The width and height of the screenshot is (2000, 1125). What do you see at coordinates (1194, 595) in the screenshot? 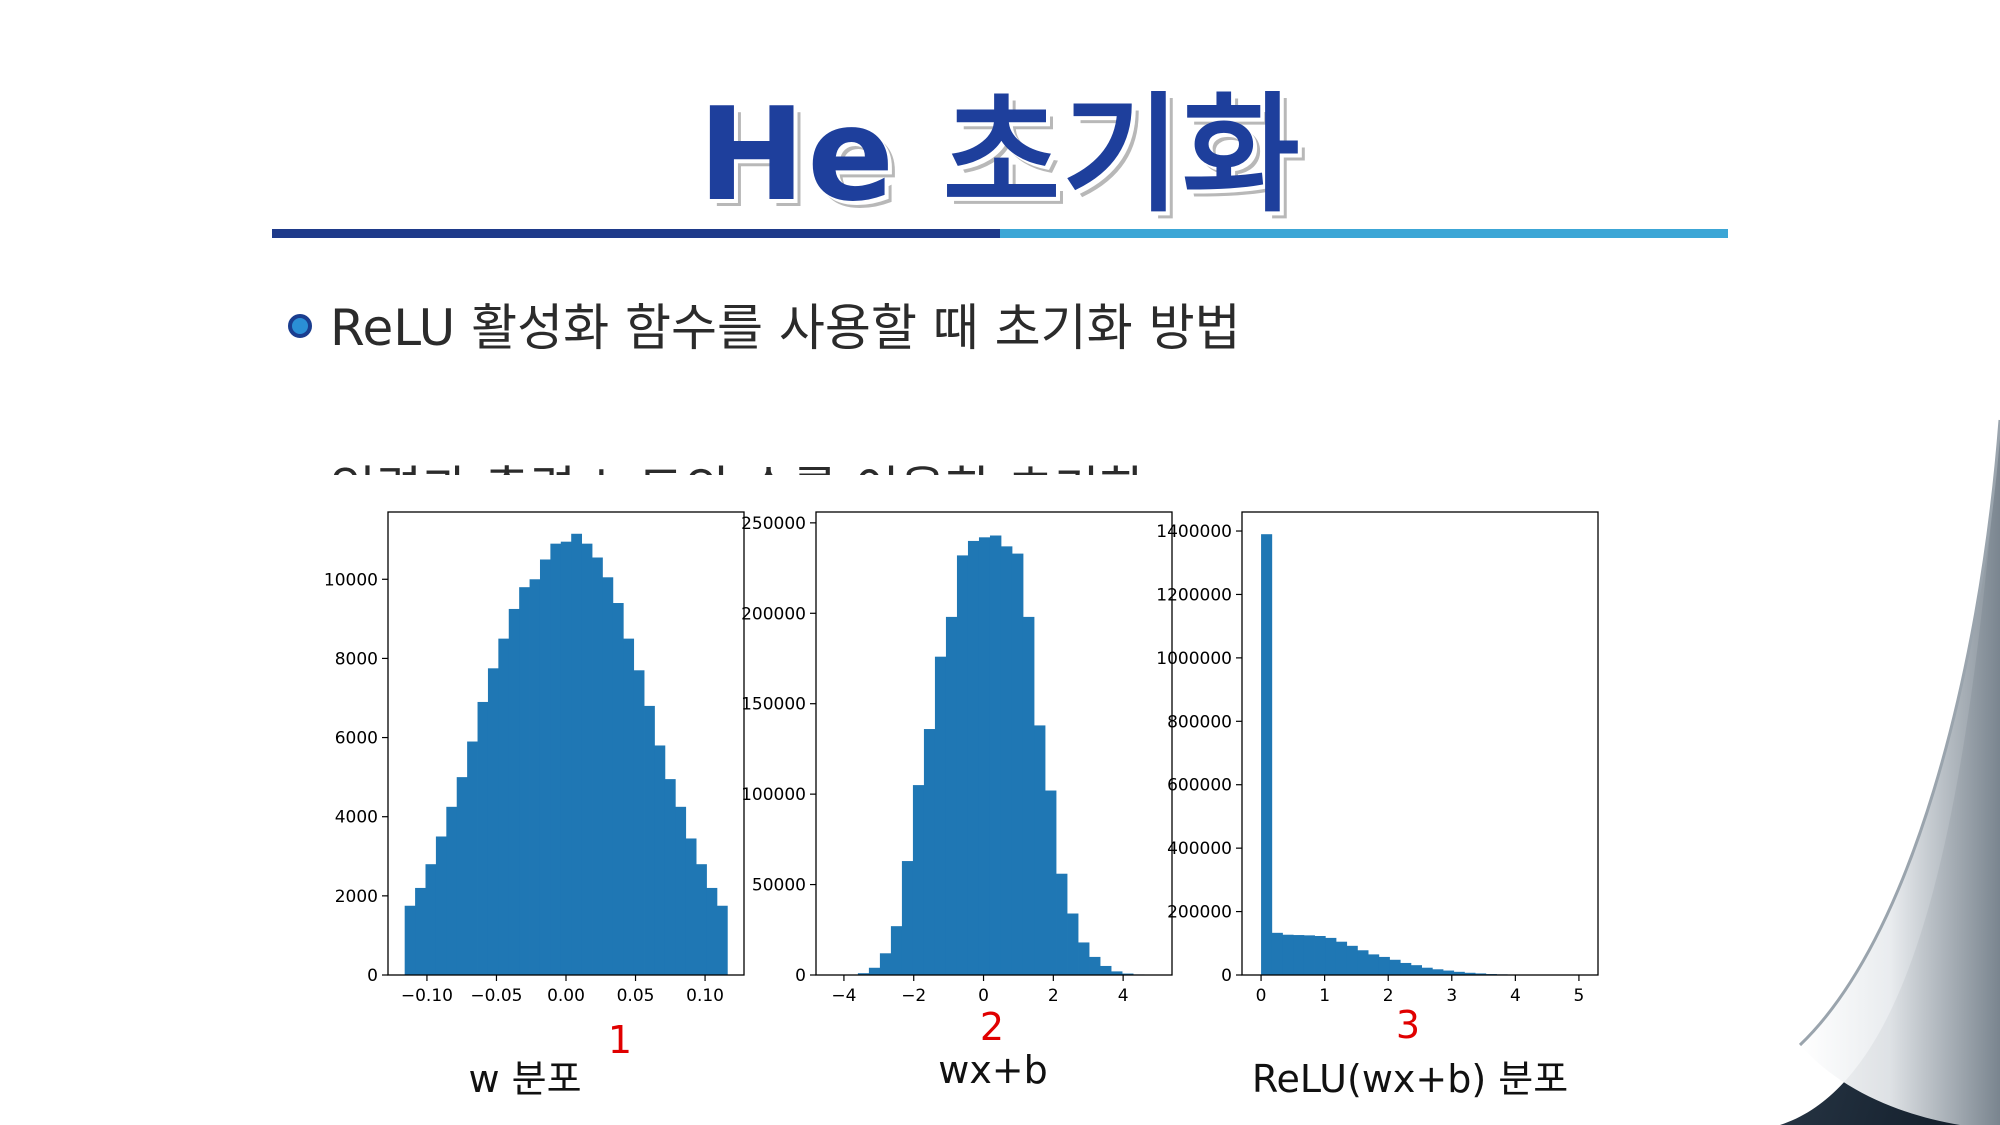
I see `y-tick-label-3-6: 1200000` at bounding box center [1194, 595].